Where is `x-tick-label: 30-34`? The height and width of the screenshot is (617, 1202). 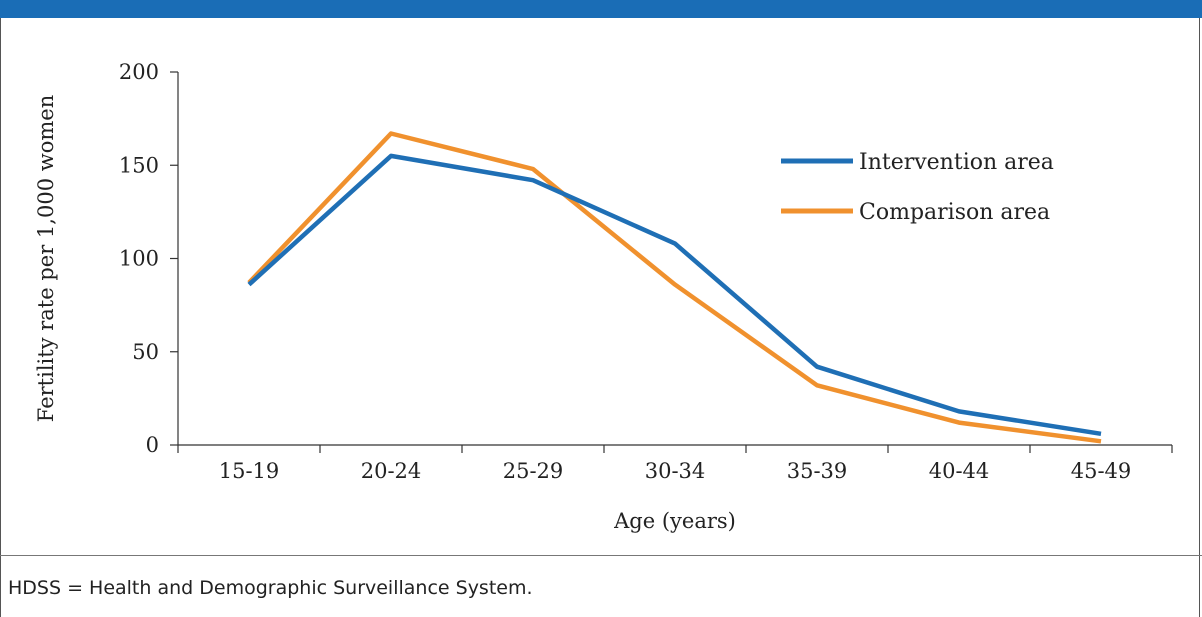 x-tick-label: 30-34 is located at coordinates (675, 471).